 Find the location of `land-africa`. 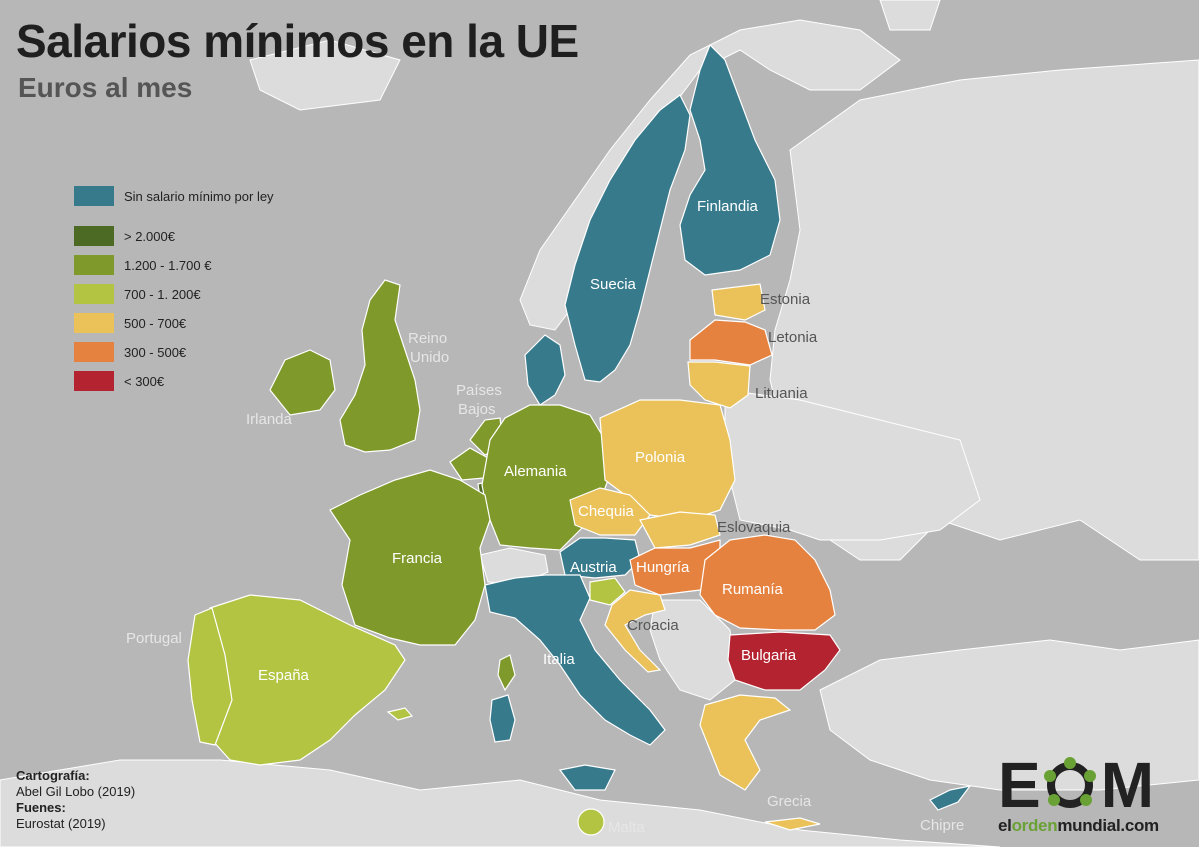

land-africa is located at coordinates (500, 803).